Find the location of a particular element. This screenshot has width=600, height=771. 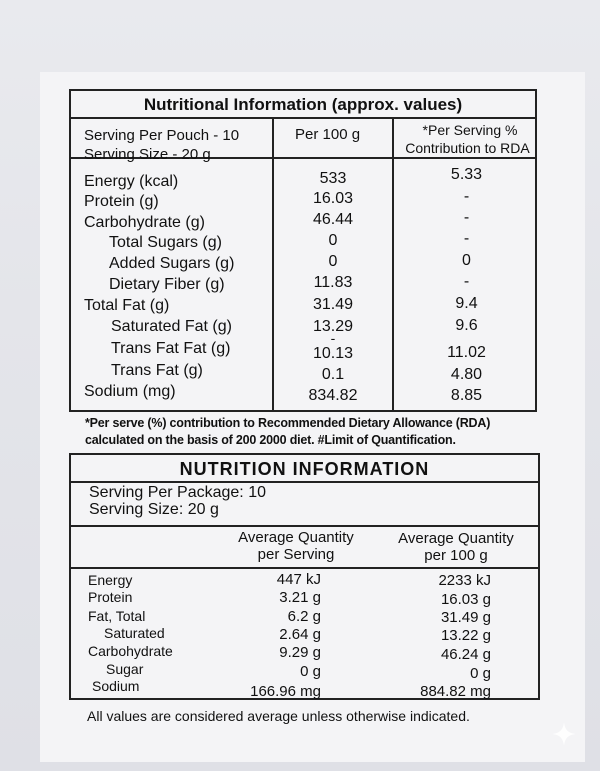

table2-serving-value: 0 g is located at coordinates (310, 671).